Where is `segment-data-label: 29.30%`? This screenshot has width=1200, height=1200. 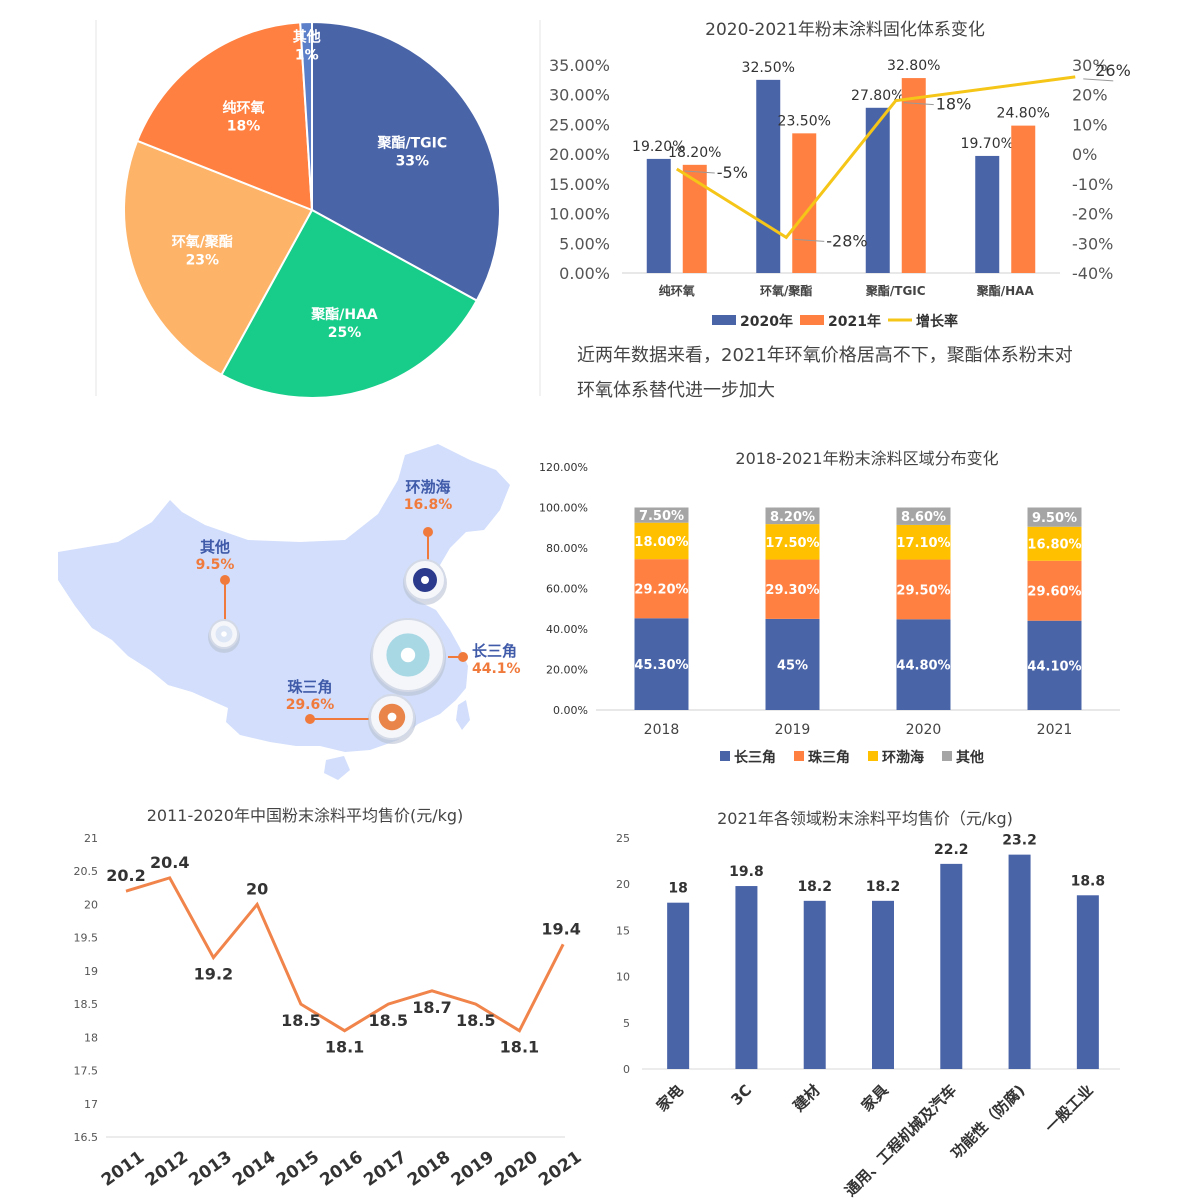 segment-data-label: 29.30% is located at coordinates (792, 590).